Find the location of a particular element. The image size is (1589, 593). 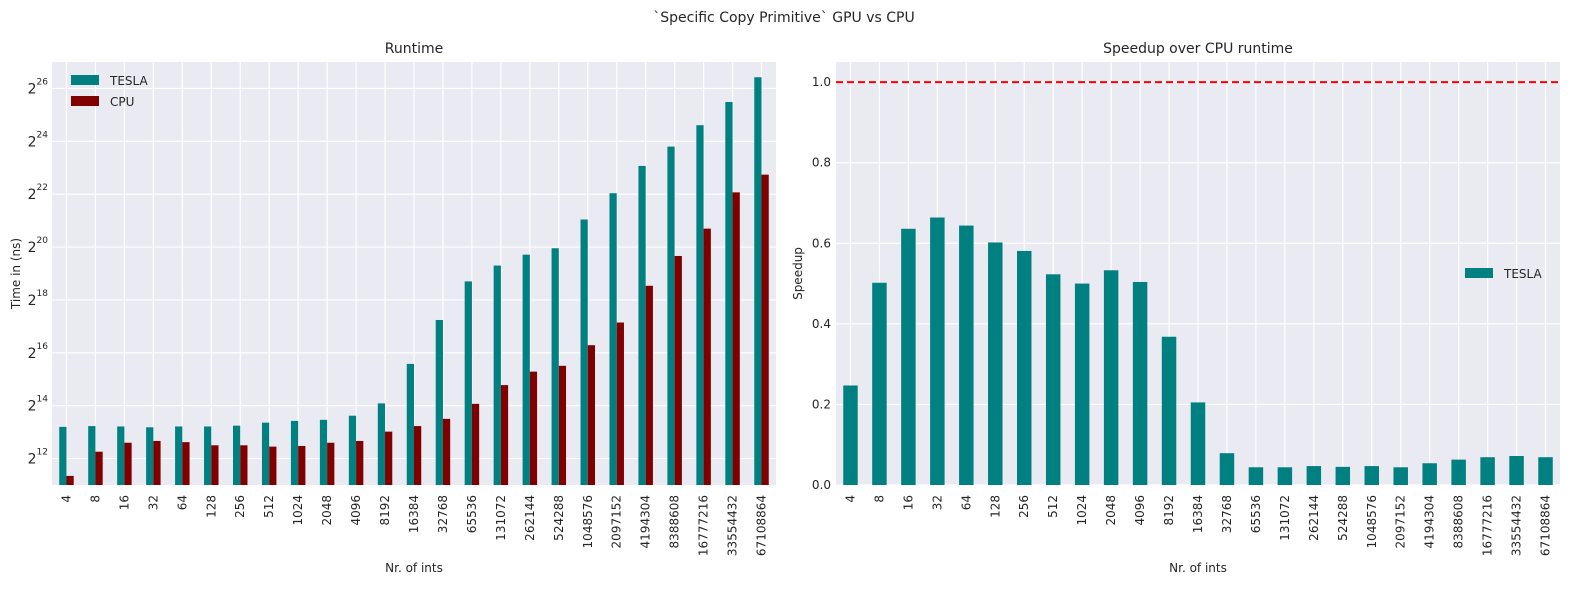

speedup-x-tick-label: 131072 is located at coordinates (1285, 518).